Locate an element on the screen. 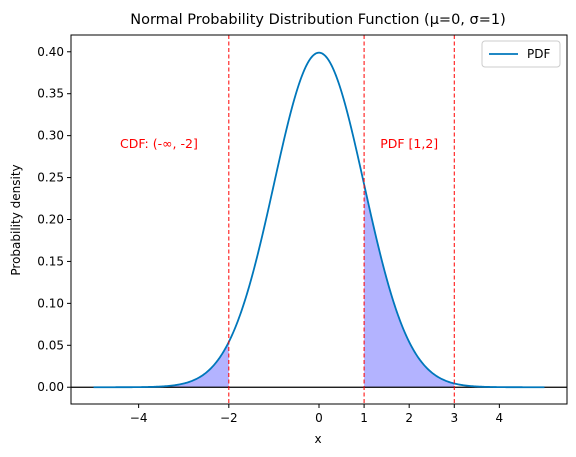 The image size is (576, 457). y-axis-ticks: 0.00 0.05 0.10 0.15 0.20 0.25 0.30 0.35 0.40 is located at coordinates (54, 219).